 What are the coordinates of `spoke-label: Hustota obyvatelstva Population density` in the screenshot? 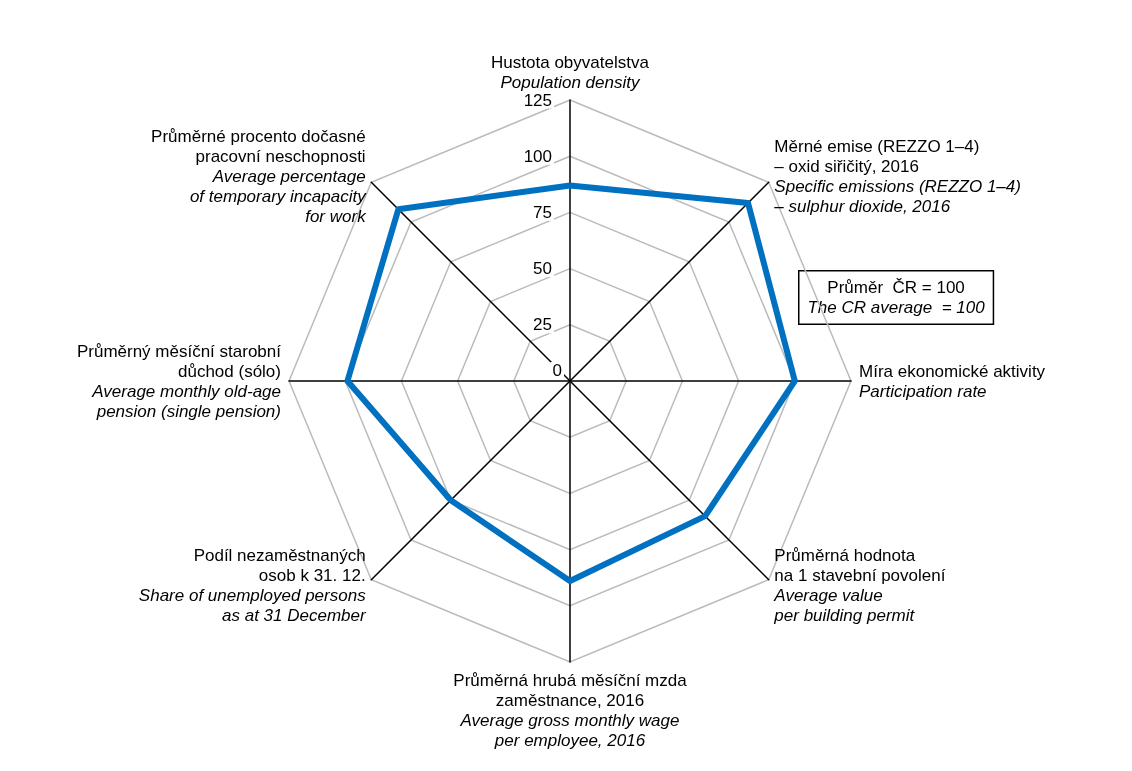 It's located at (570, 72).